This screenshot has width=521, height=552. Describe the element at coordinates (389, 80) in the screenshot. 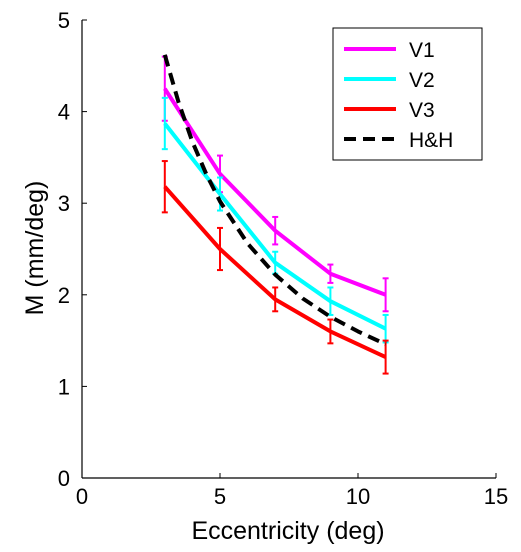

I see `legend-item: V2` at that location.